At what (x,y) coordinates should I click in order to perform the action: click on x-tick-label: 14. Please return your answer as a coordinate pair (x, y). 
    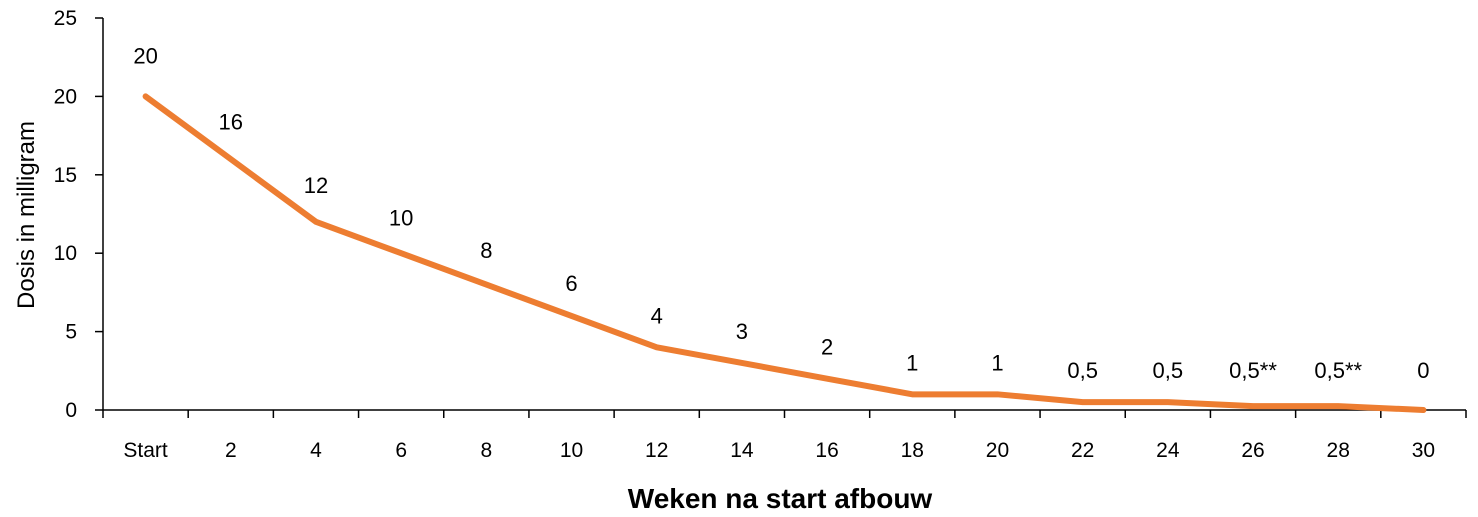
    Looking at the image, I should click on (742, 450).